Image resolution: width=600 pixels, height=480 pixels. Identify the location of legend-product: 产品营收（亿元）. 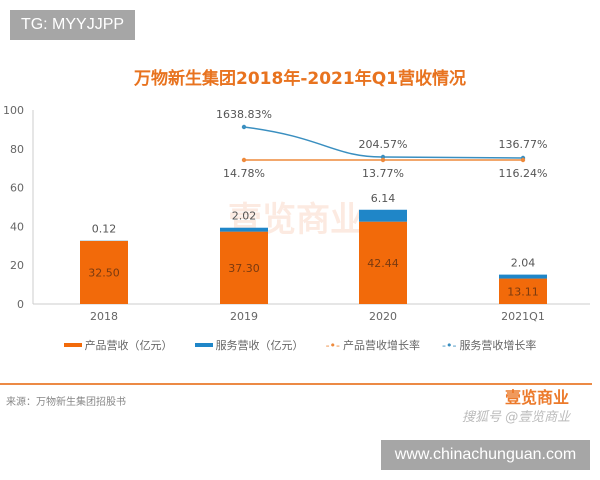
(118, 345).